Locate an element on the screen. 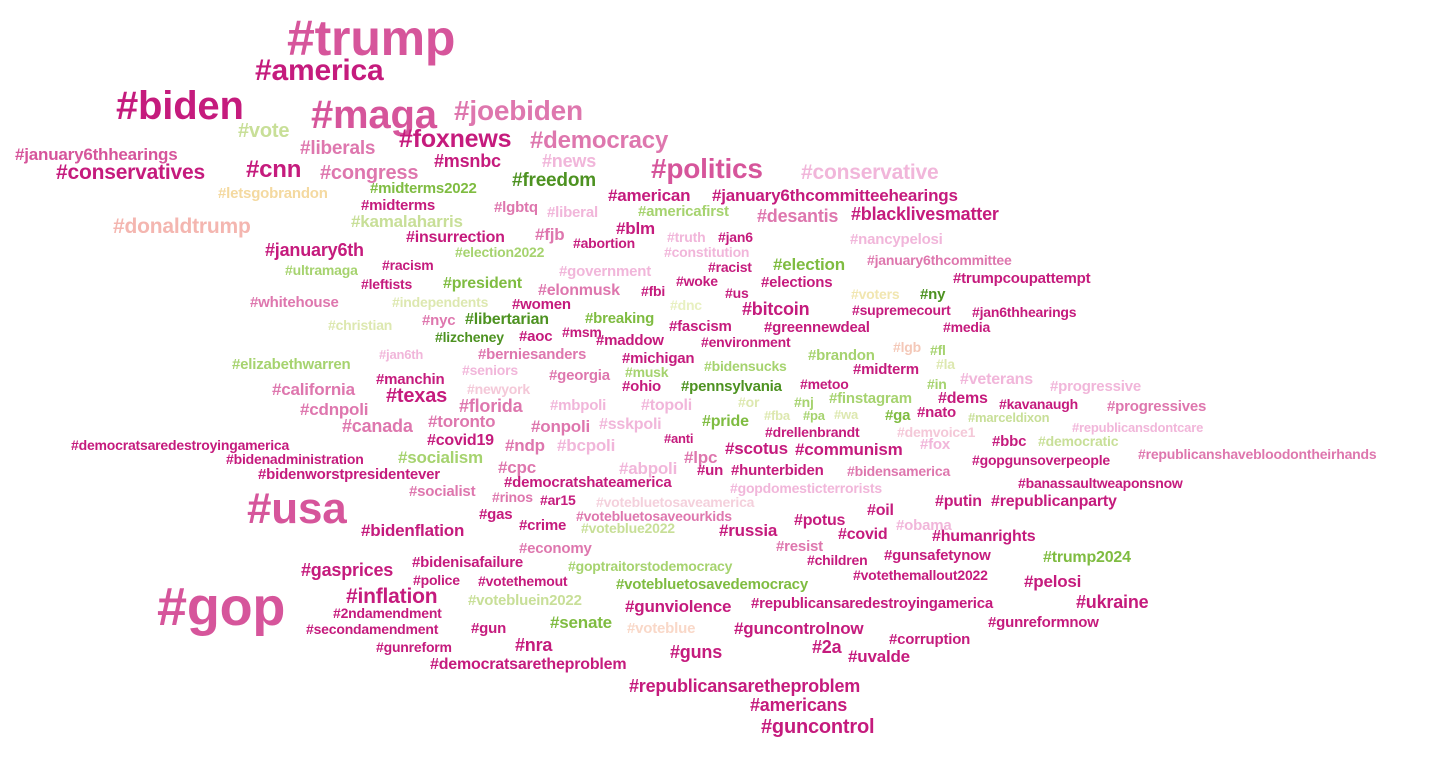  tag-joebiden: #joebiden is located at coordinates (518, 110).